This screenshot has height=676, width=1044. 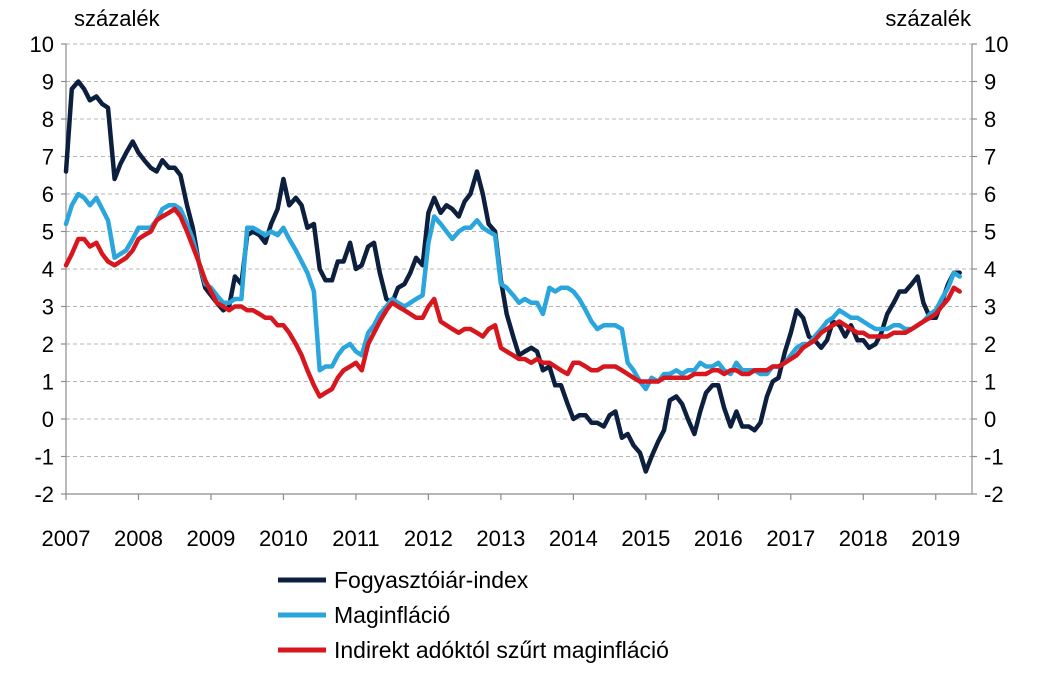 I want to click on x-tick-label: 2018, so click(x=863, y=538).